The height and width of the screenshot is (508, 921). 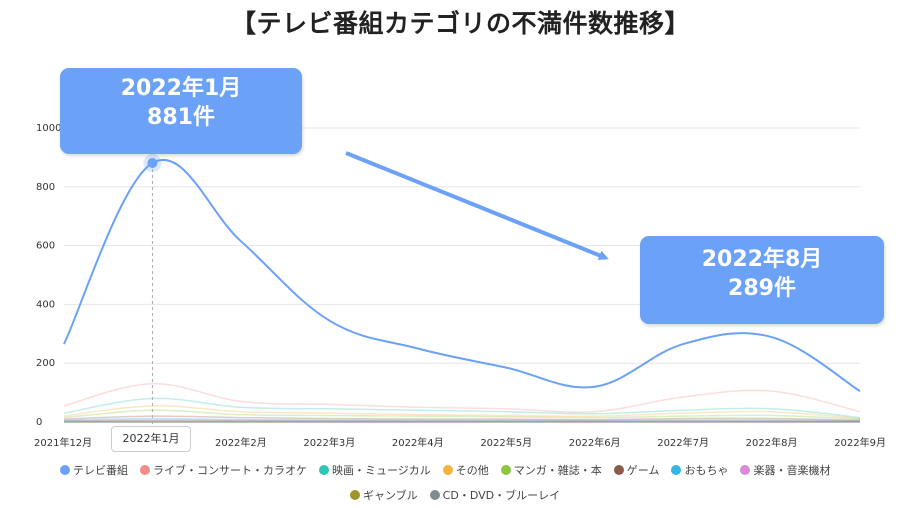 I want to click on series-line-その他, so click(x=462, y=412).